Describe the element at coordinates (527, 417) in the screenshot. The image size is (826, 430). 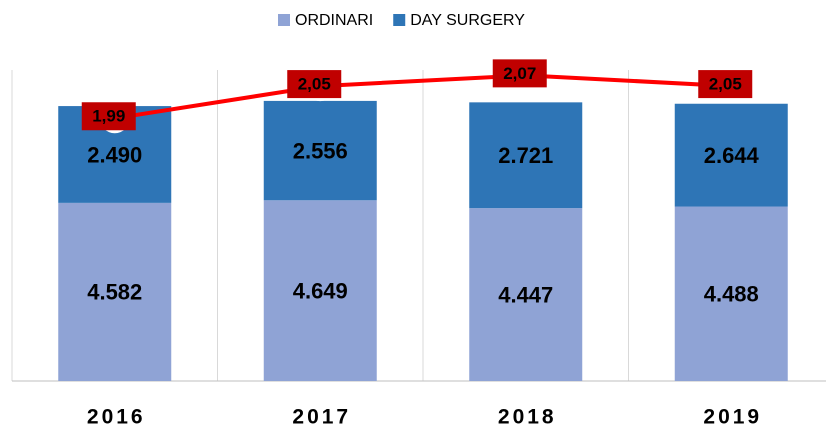
I see `x-tick-label: 2018` at that location.